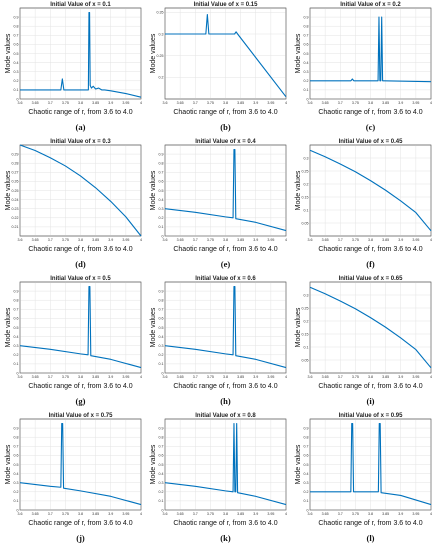 The height and width of the screenshot is (550, 437). I want to click on x-tick-label: 3.75, so click(210, 514).